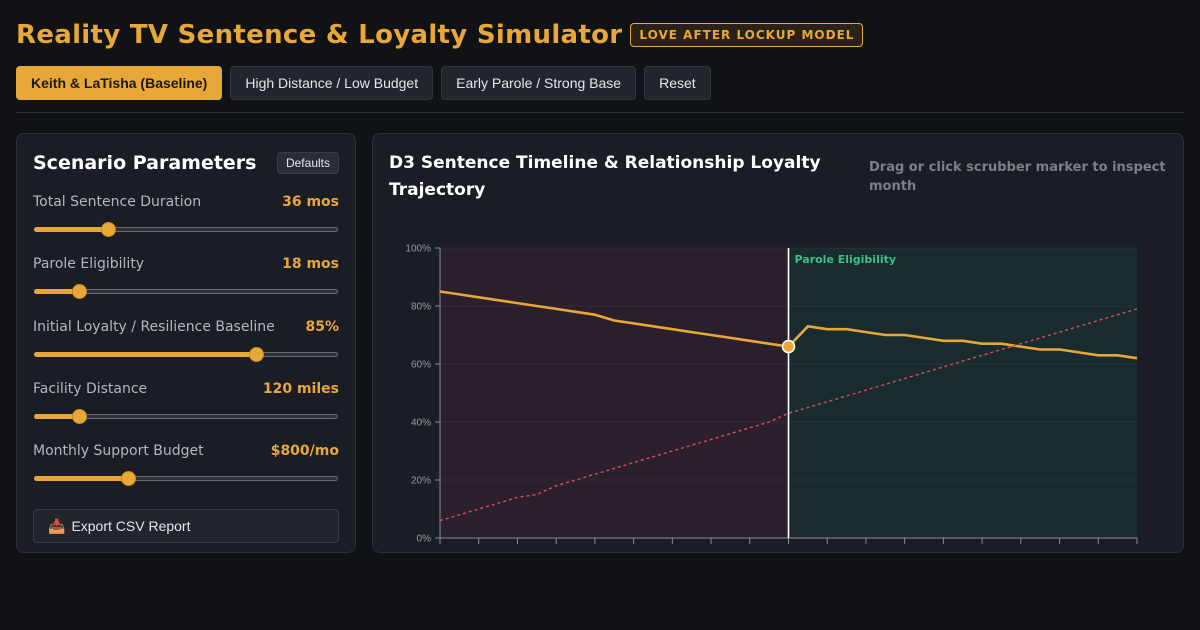  I want to click on param-support-budget: Monthly Support Budget $800/mo, so click(186, 464).